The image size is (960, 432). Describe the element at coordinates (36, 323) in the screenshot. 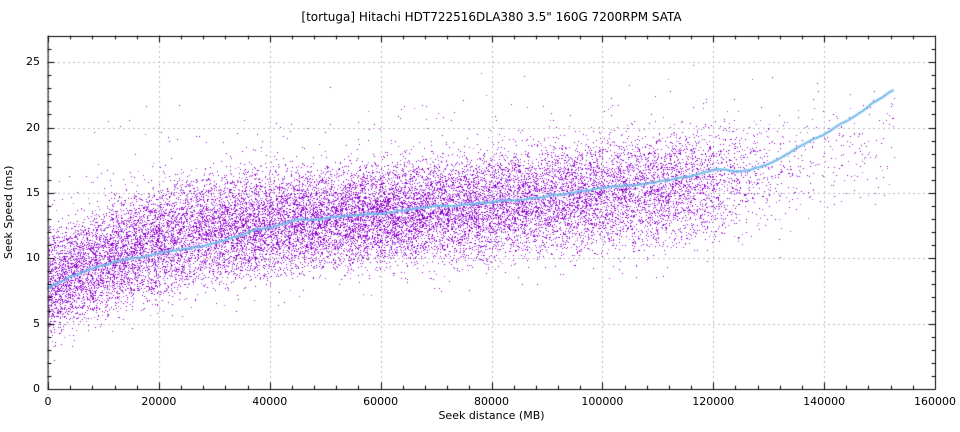

I see `y-tick-label-1: 5` at that location.